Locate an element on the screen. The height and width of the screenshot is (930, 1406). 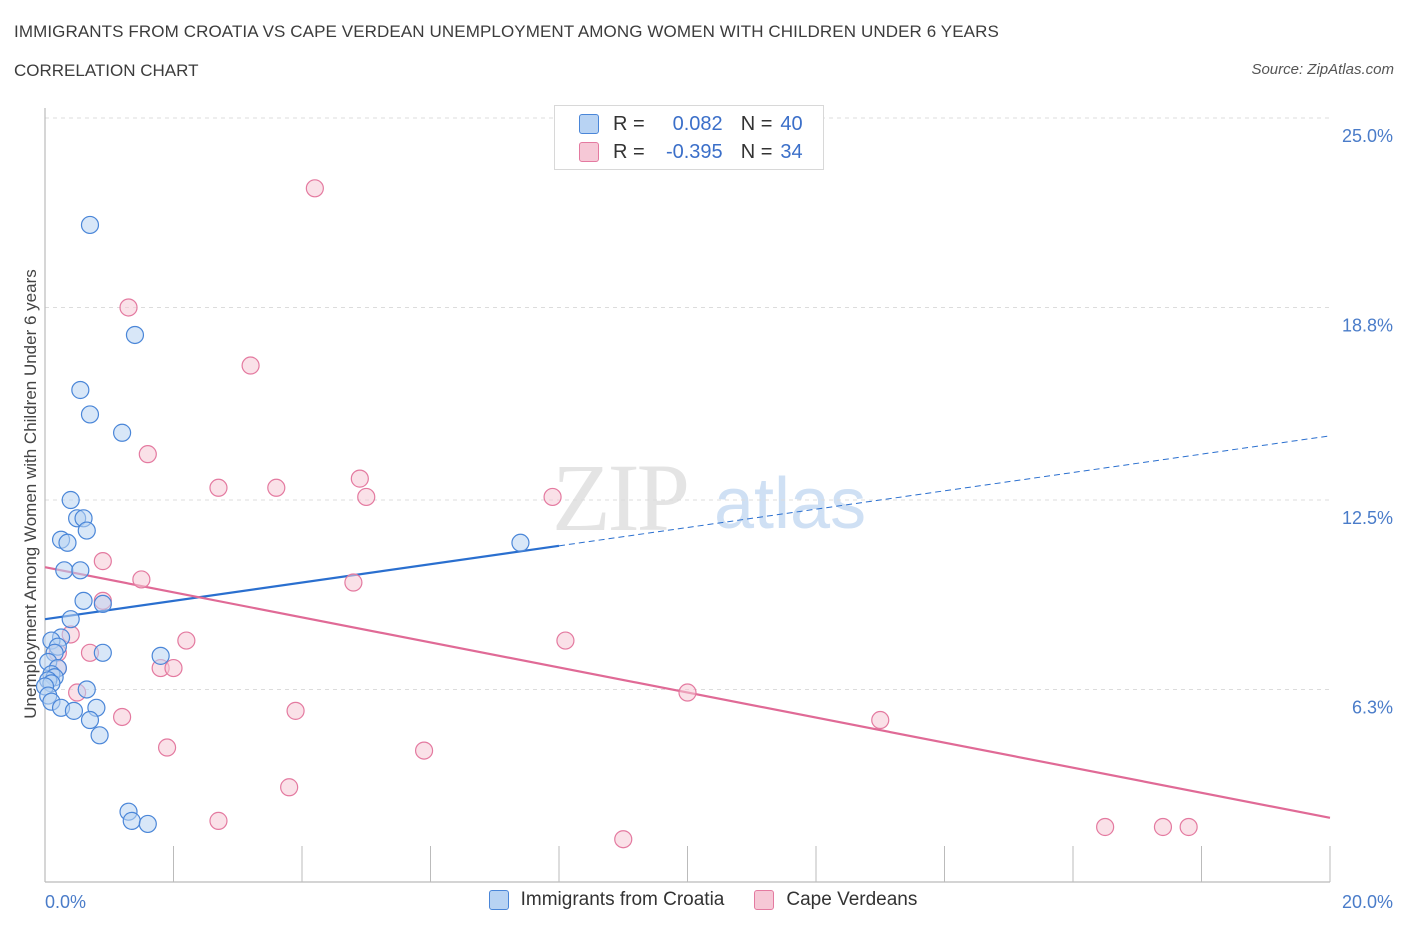
x-tick-label: 20.0% is located at coordinates (1367, 902).